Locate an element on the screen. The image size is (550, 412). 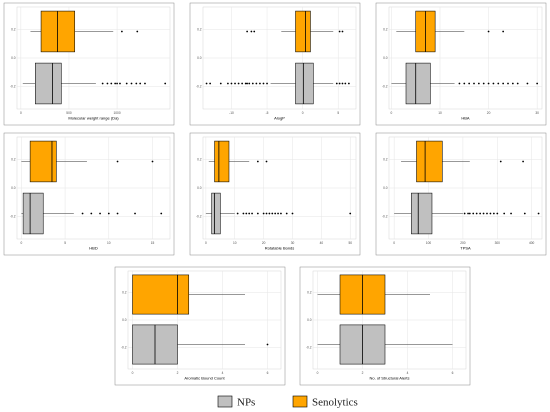
x-tick-label: 15 is located at coordinates (153, 243).